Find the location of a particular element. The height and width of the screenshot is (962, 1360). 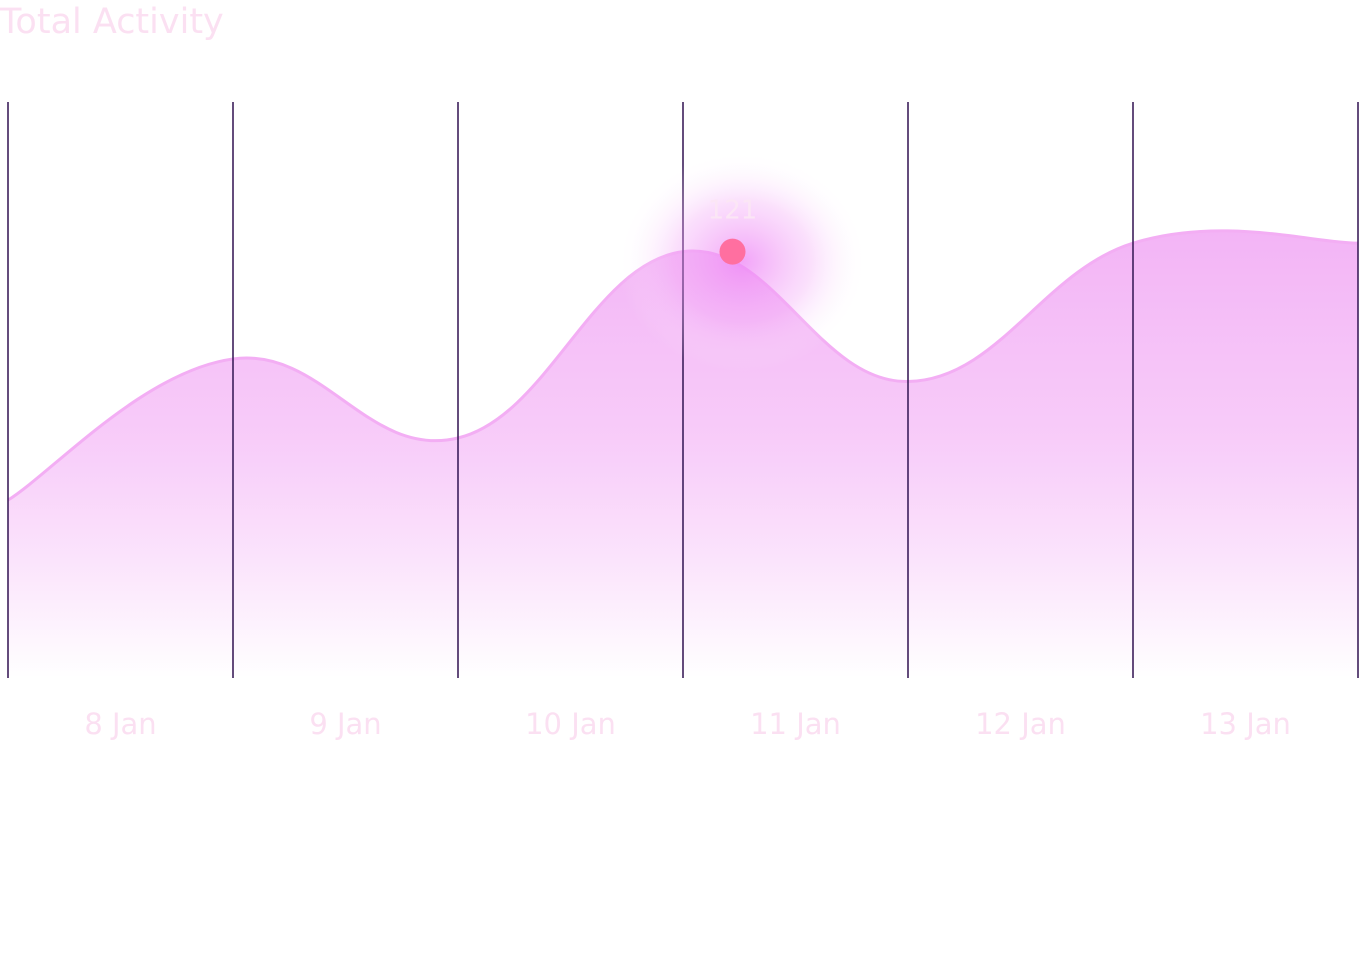

chart-title: Total Activity is located at coordinates (112, 22).